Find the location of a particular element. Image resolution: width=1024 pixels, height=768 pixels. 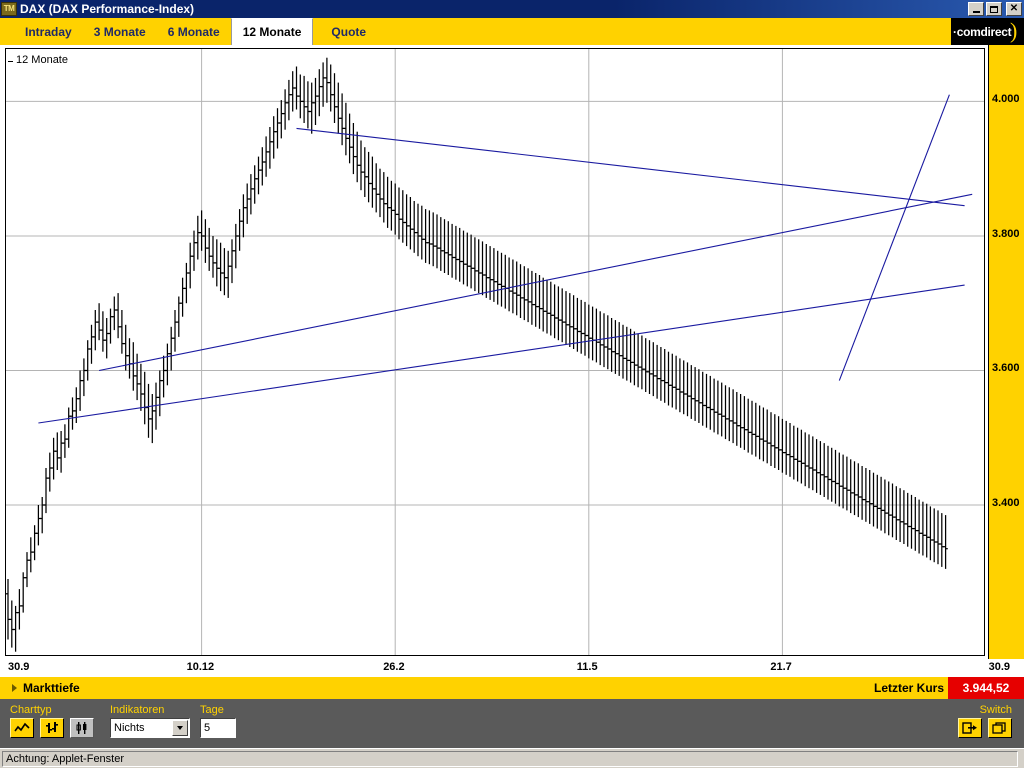

switch-label: Switch is located at coordinates (995, 710).